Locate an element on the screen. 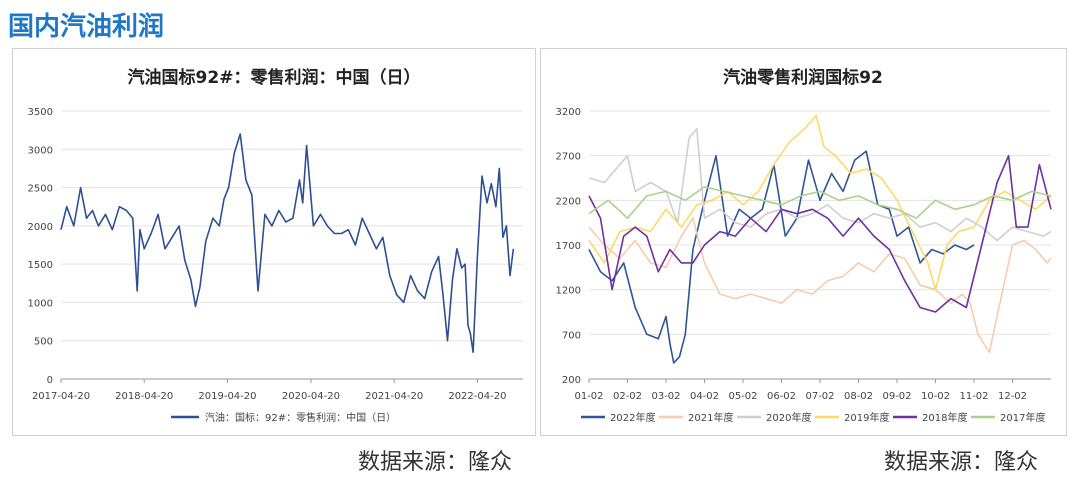 The width and height of the screenshot is (1080, 480). x-tick-label: 2022-04-20 is located at coordinates (477, 396).